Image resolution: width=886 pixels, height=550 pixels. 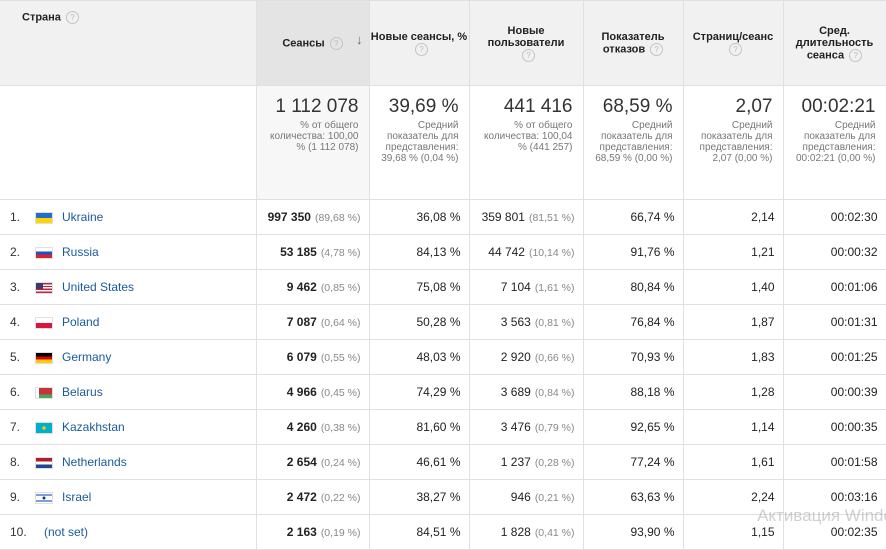 I want to click on sessions-cell: 4 966 (0,45 %), so click(x=313, y=392).